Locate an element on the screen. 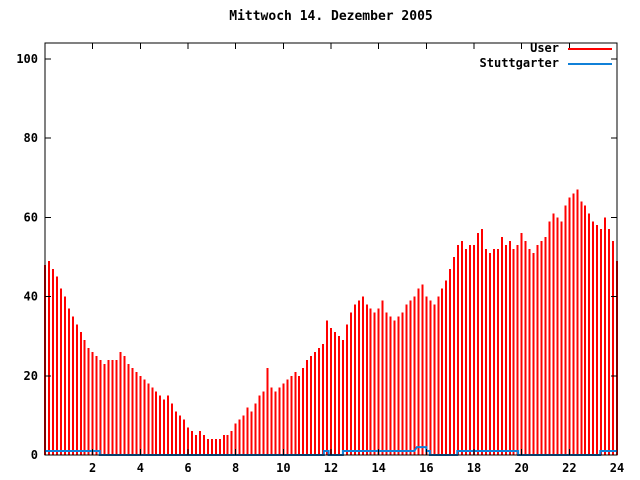 The height and width of the screenshot is (480, 640). legend-item-stuttgarter: Stuttgarter is located at coordinates (546, 63).